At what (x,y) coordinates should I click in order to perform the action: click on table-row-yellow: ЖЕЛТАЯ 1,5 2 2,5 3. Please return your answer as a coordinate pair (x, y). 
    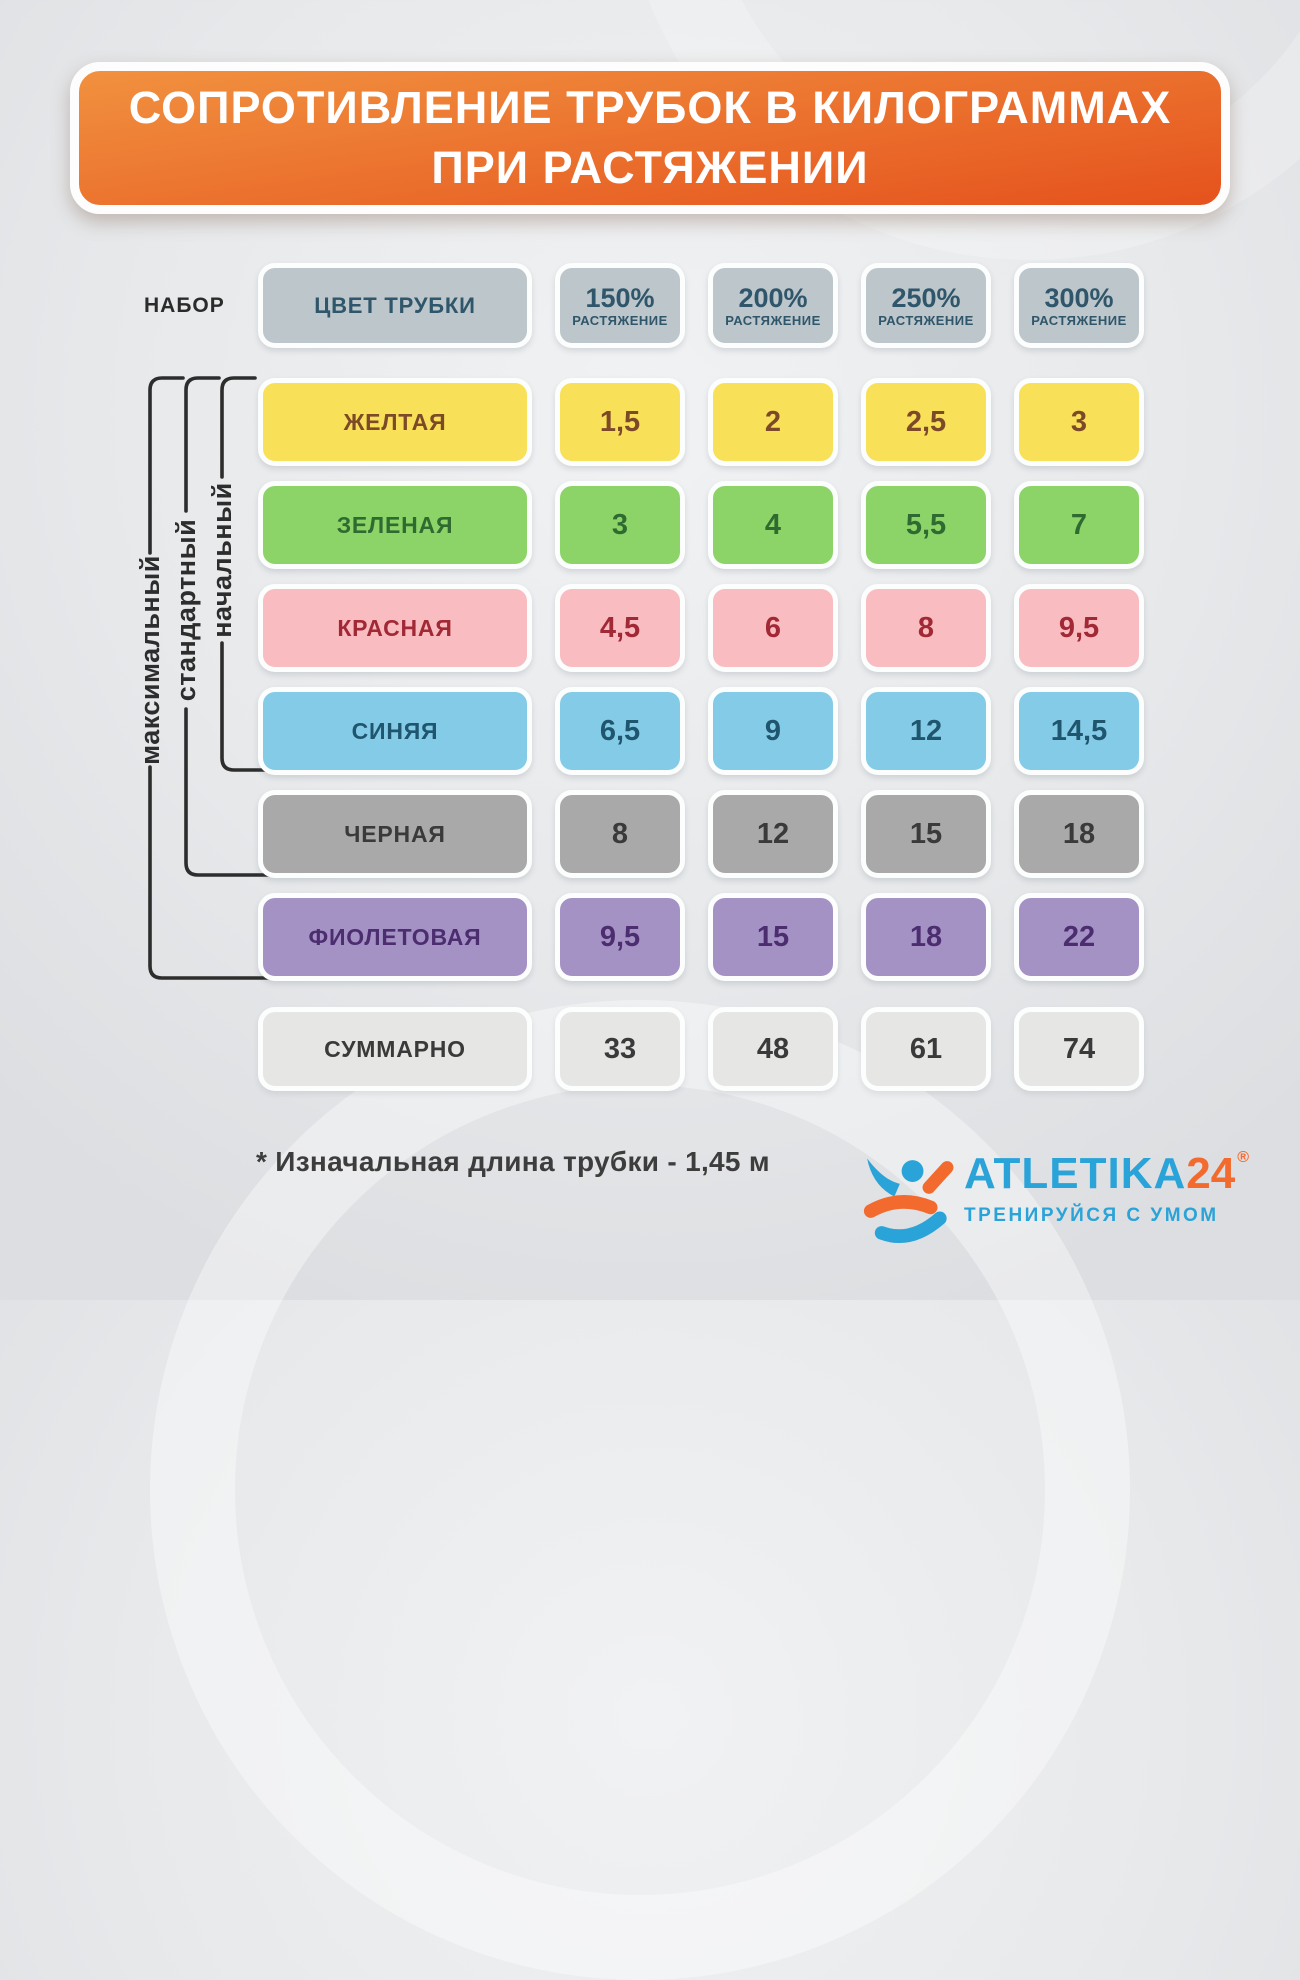
    Looking at the image, I should click on (701, 422).